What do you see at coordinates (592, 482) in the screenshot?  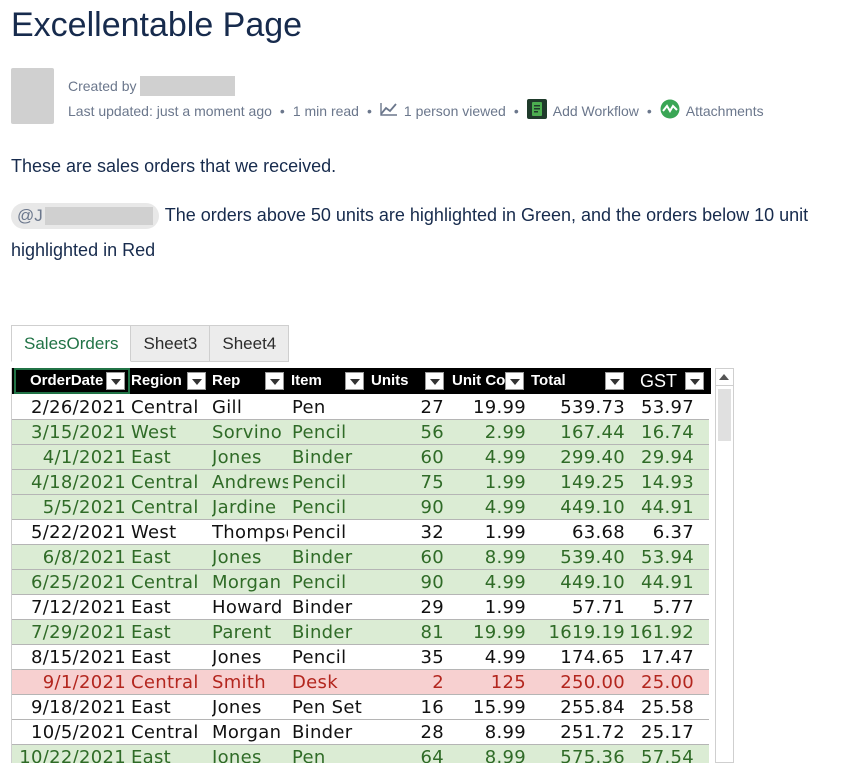 I see `table-cell: 149.25` at bounding box center [592, 482].